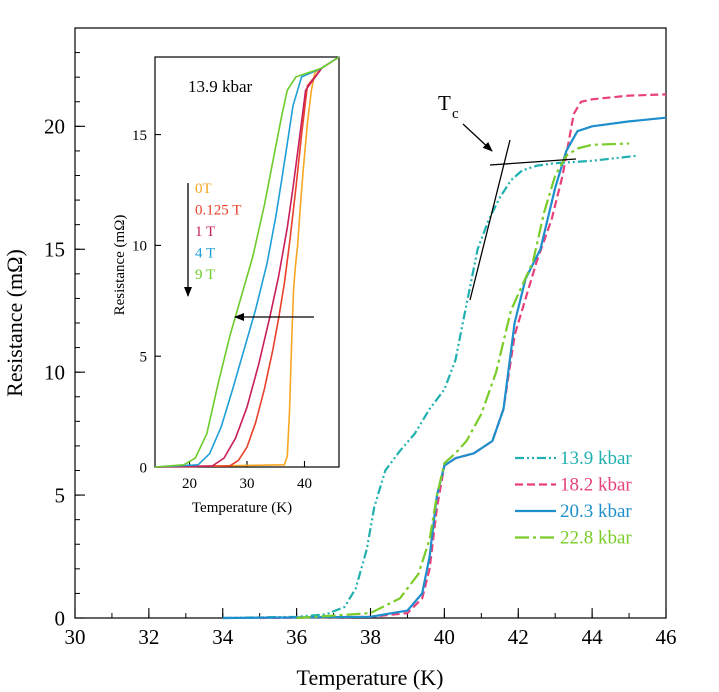 This screenshot has width=719, height=692. Describe the element at coordinates (60, 495) in the screenshot. I see `main-y-tick-label: 5` at that location.